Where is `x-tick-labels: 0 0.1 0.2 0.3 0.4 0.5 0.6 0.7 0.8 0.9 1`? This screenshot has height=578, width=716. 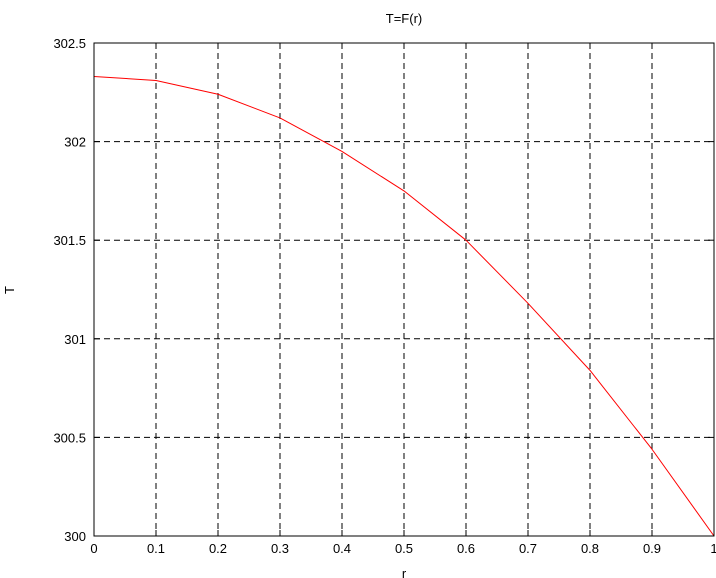
x-tick-labels: 0 0.1 0.2 0.3 0.4 0.5 0.6 0.7 0.8 0.9 1 is located at coordinates (403, 548).